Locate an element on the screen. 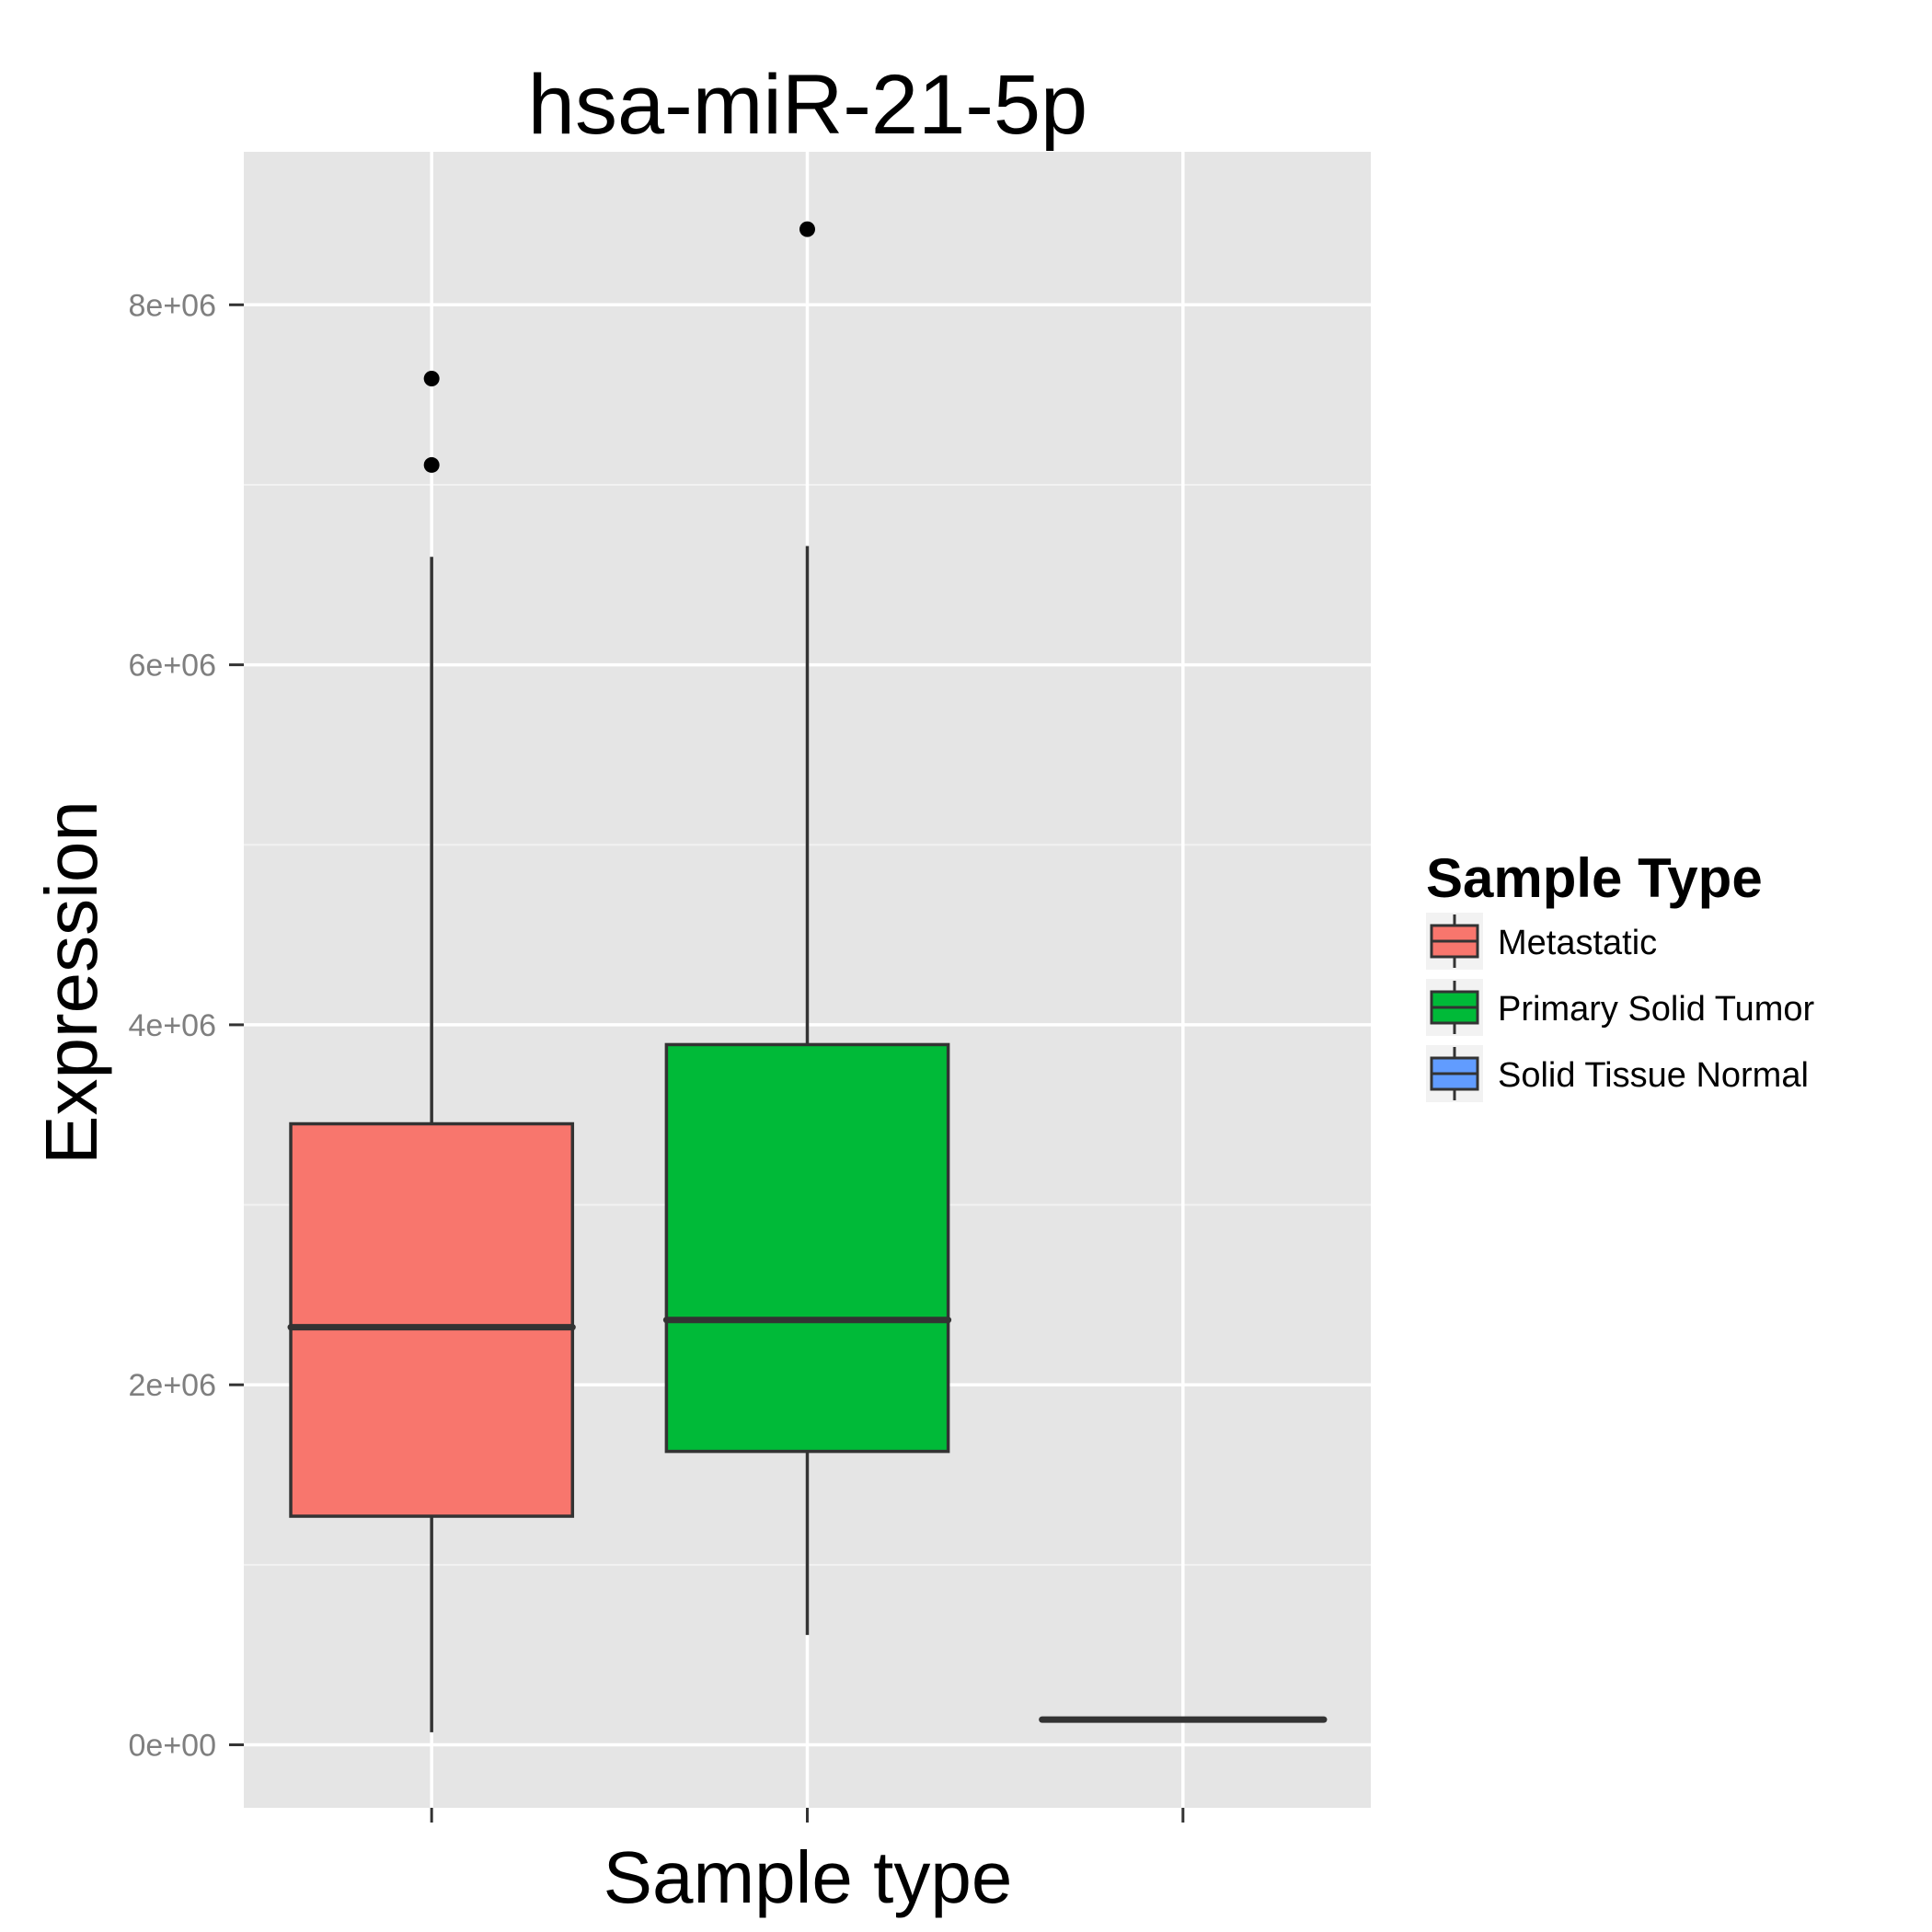 The image size is (1932, 1932). x-axis-title: Sample type is located at coordinates (808, 1877).